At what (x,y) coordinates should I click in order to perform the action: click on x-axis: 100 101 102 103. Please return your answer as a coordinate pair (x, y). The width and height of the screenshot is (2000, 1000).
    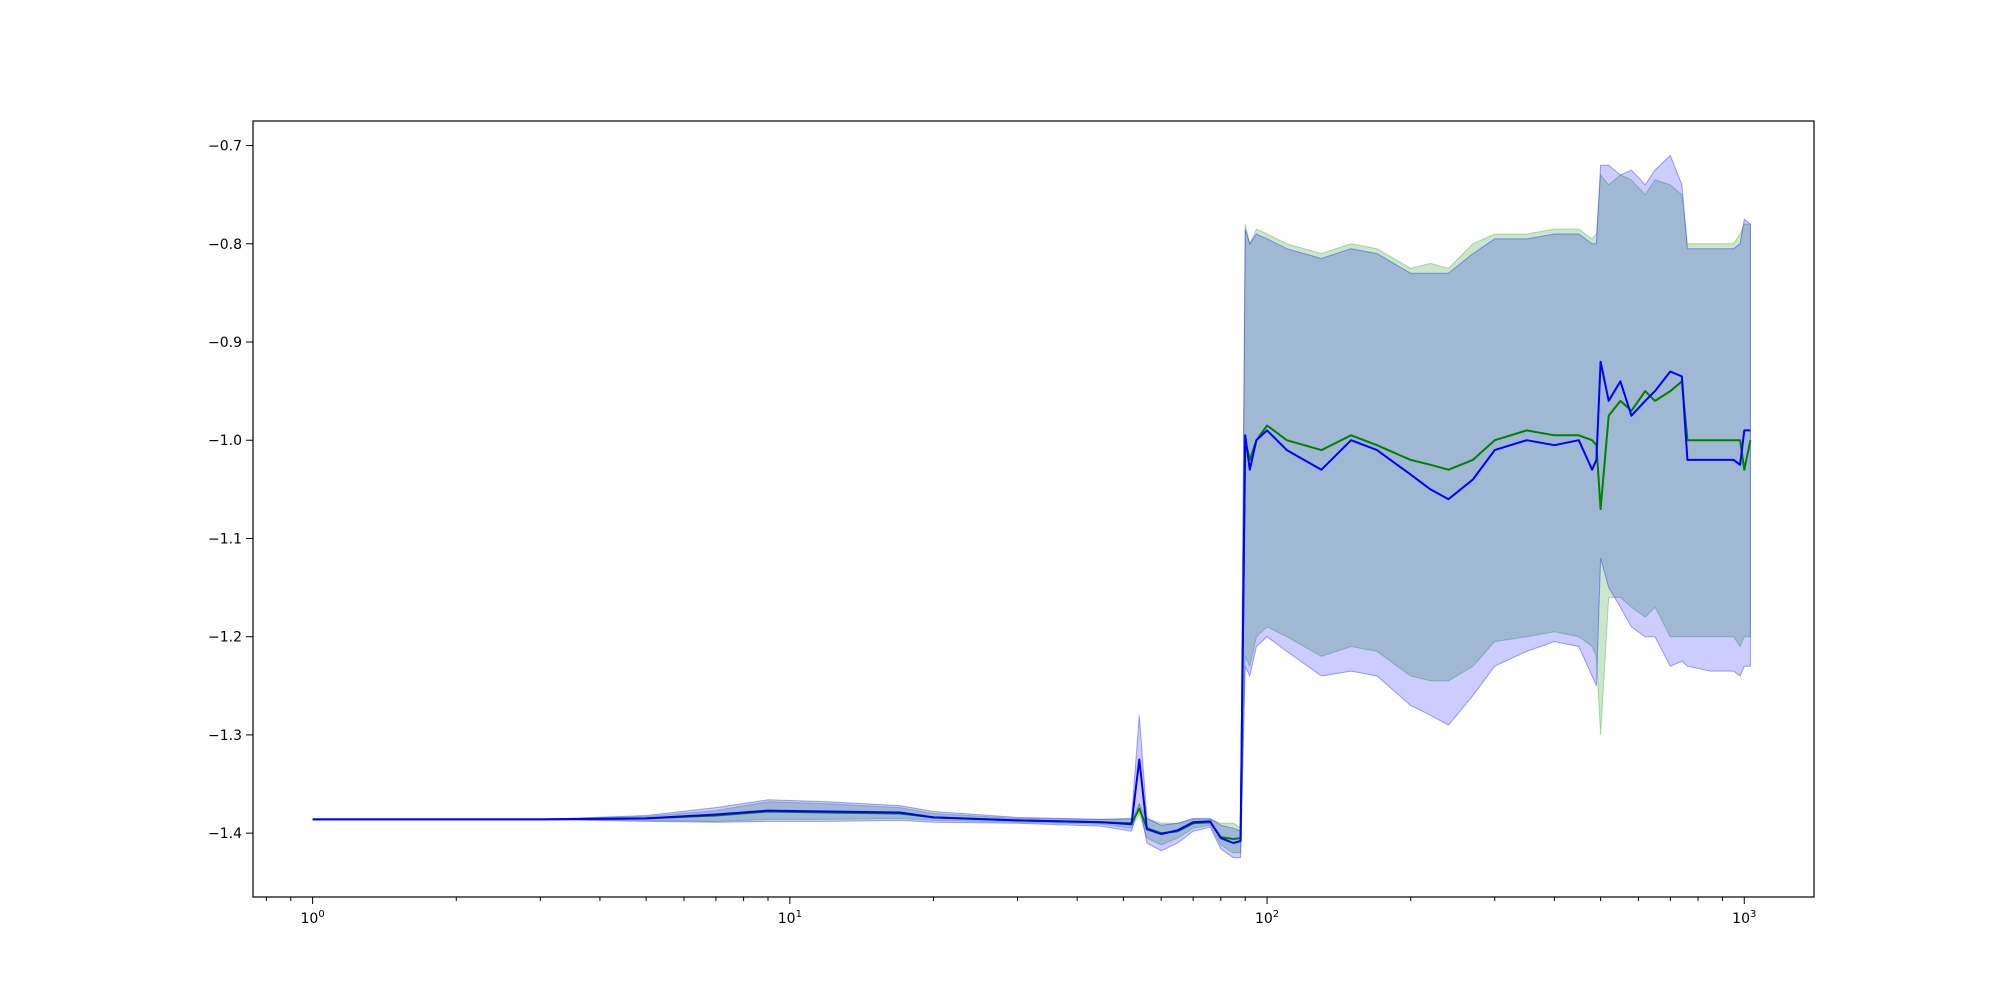
    Looking at the image, I should click on (1010, 912).